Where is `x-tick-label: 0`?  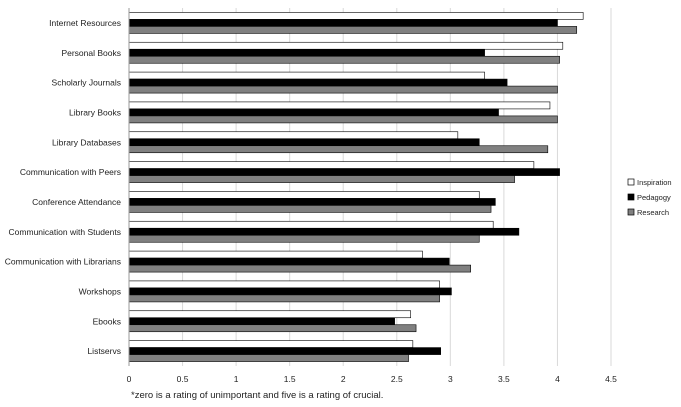
x-tick-label: 0 is located at coordinates (129, 379).